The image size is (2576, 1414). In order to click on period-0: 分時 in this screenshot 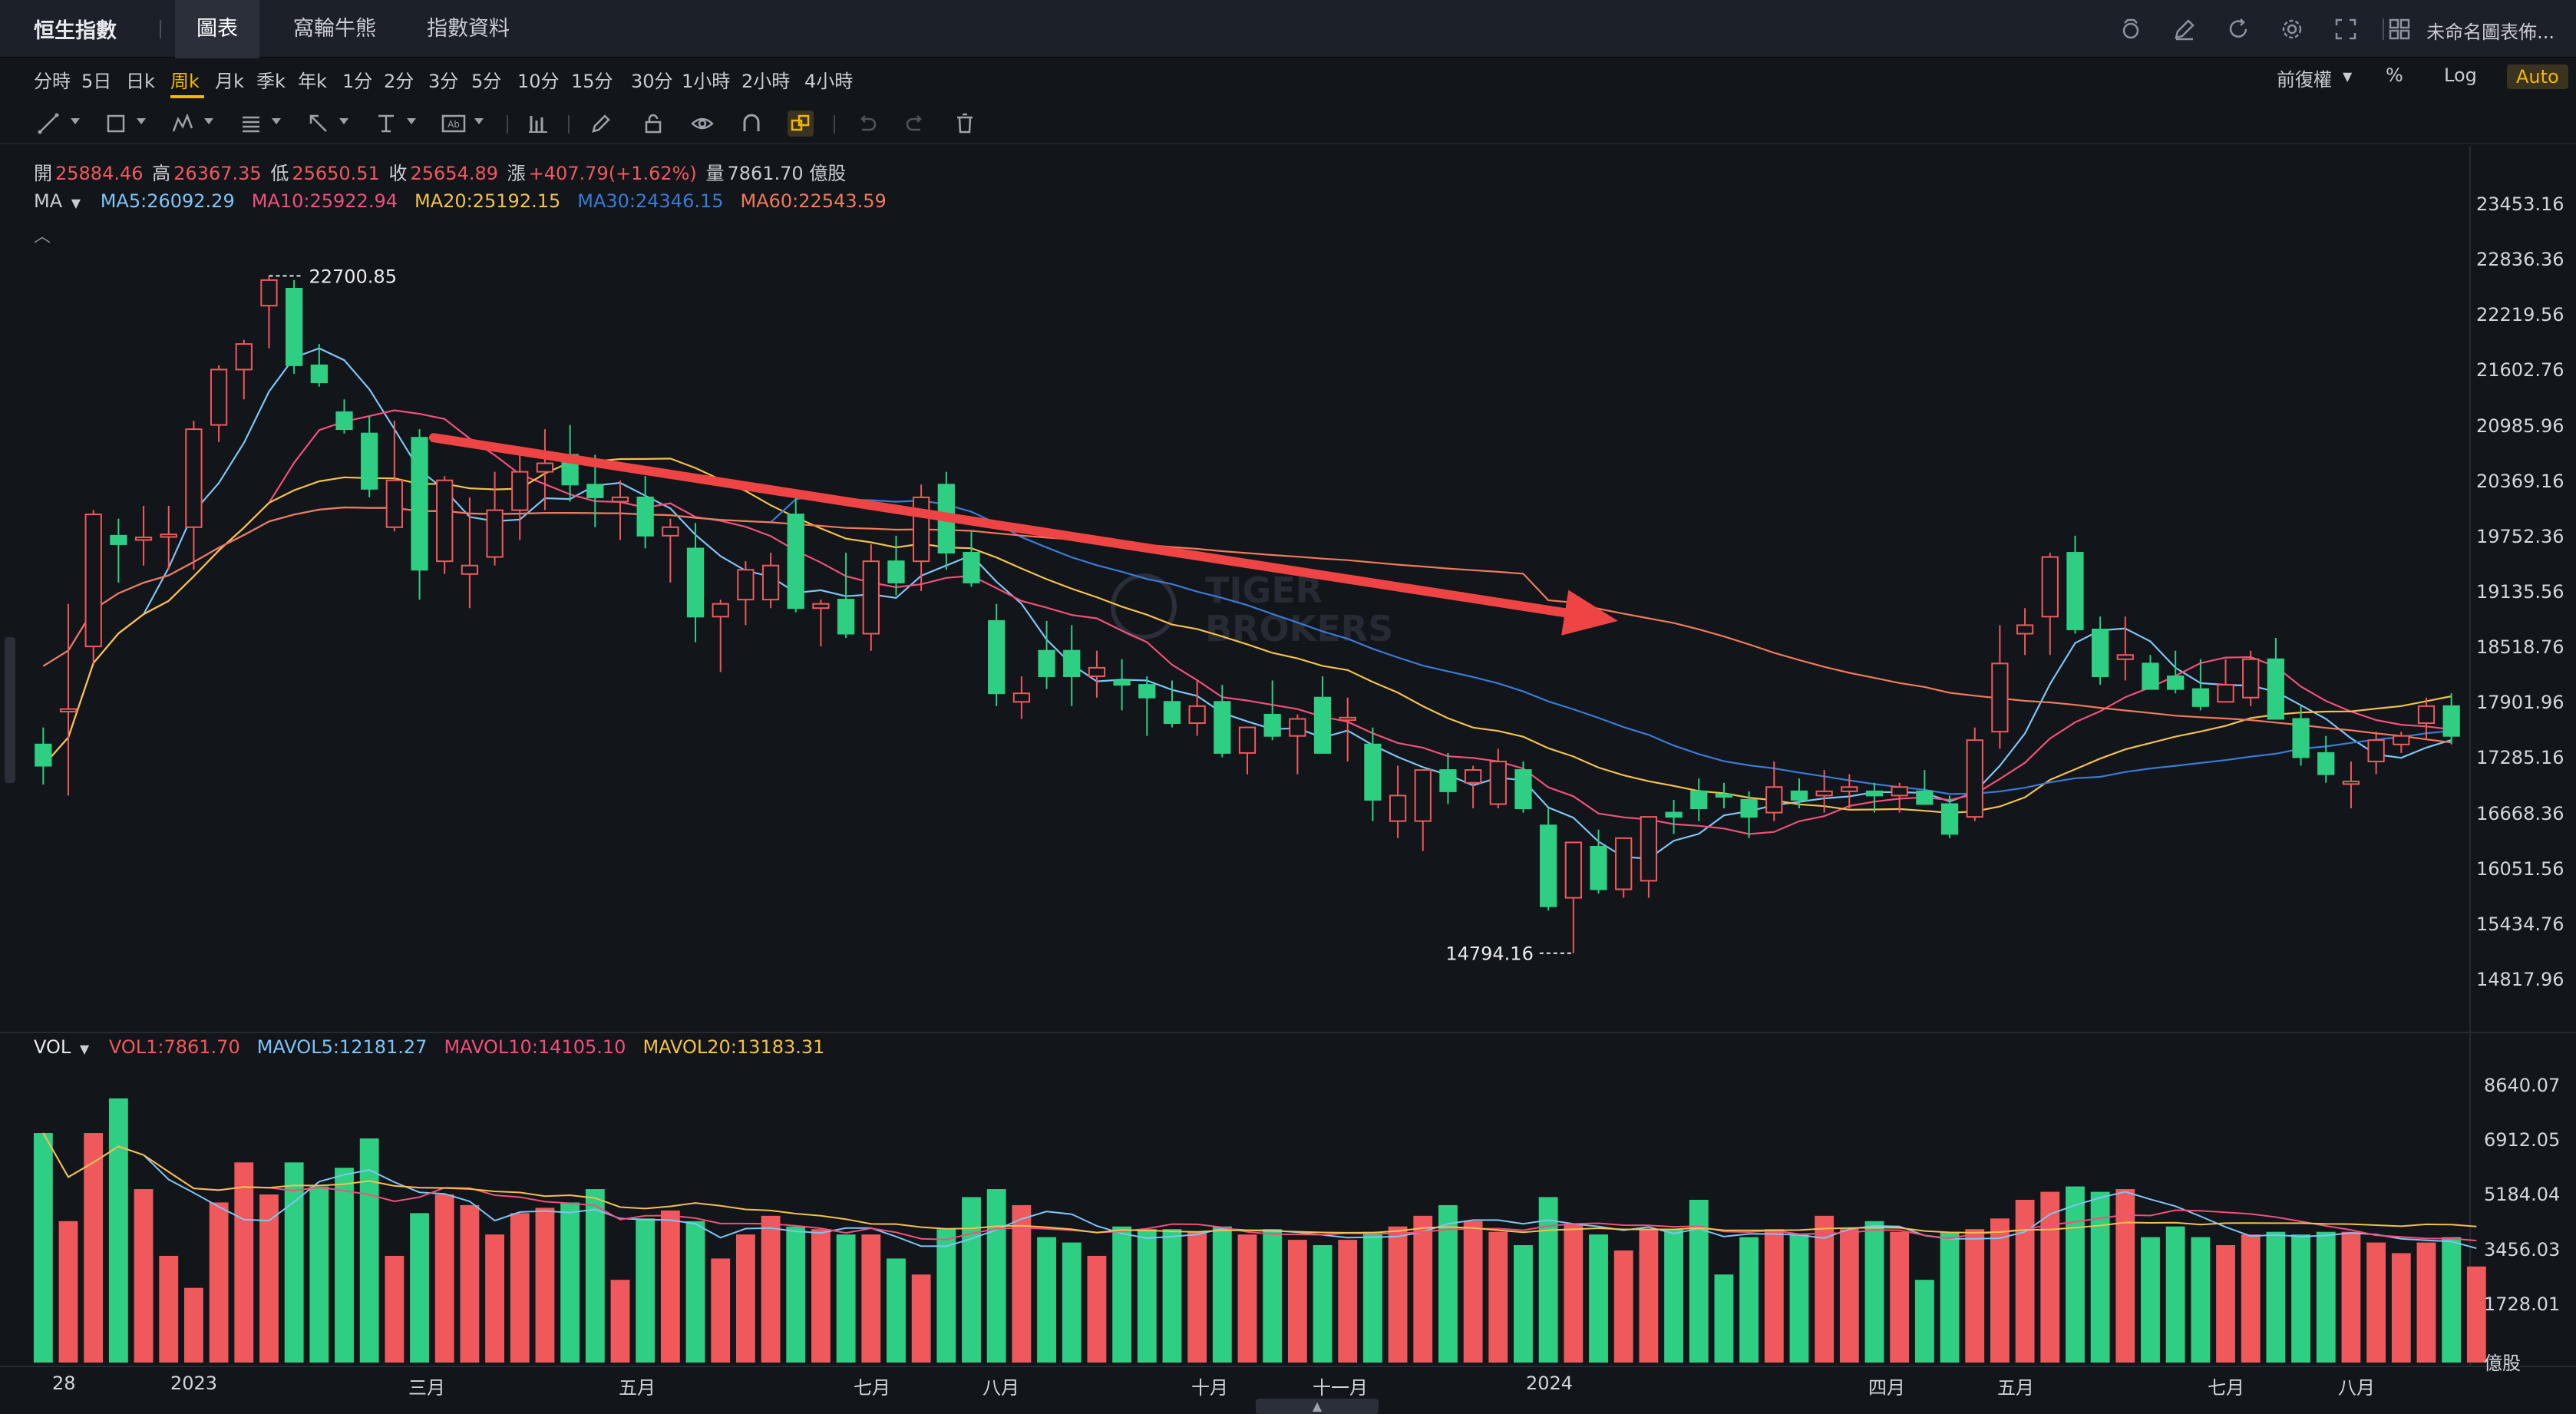, I will do `click(52, 81)`.